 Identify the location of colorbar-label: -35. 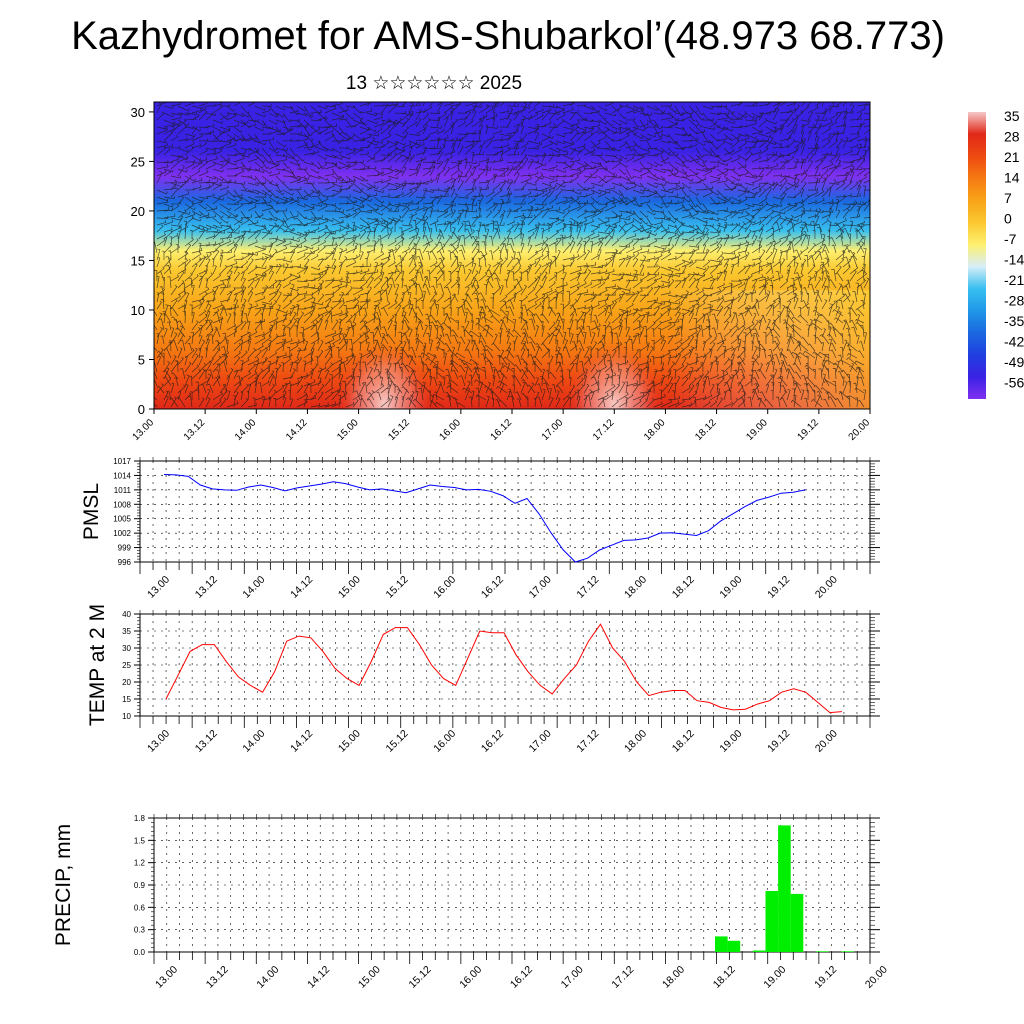
(1014, 321).